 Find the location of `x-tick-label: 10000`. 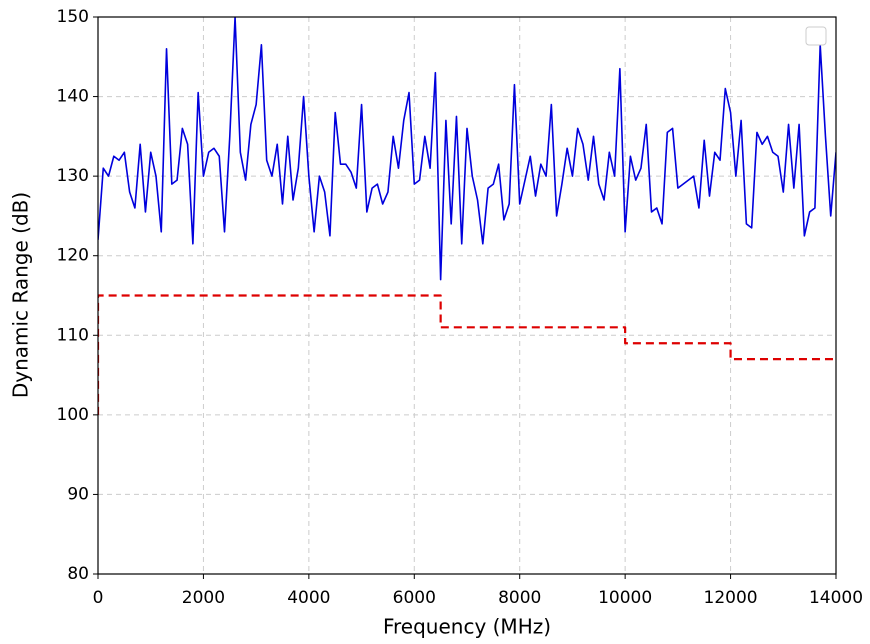

x-tick-label: 10000 is located at coordinates (625, 598).